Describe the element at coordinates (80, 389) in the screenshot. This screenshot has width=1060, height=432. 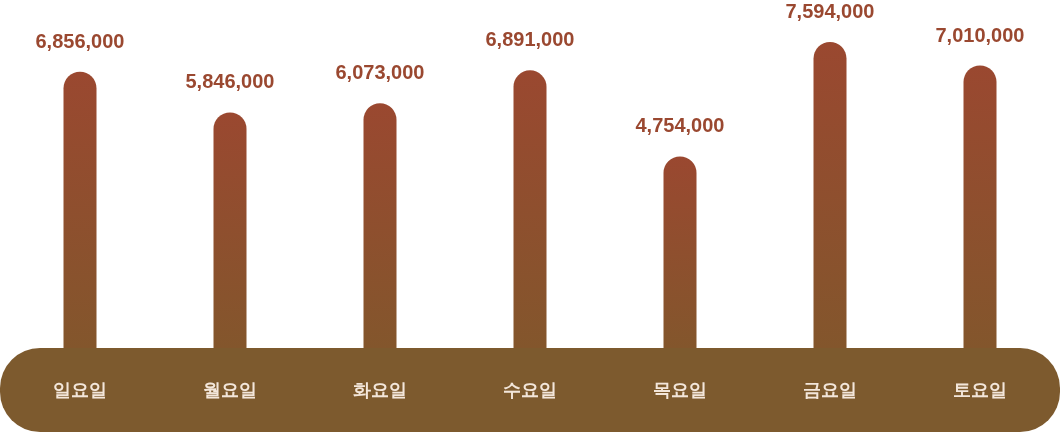
I see `x-tick-label: 일요일` at that location.